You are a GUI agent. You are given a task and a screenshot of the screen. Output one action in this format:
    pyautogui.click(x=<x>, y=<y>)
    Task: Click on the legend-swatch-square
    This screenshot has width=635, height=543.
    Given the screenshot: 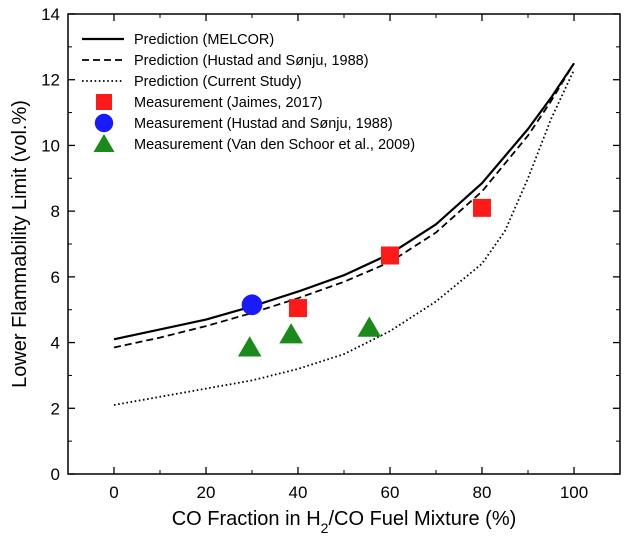 What is the action you would take?
    pyautogui.click(x=104, y=102)
    